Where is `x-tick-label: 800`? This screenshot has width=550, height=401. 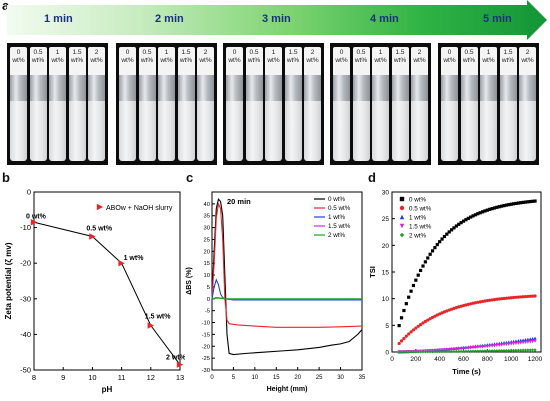 x-tick-label: 800 is located at coordinates (487, 359).